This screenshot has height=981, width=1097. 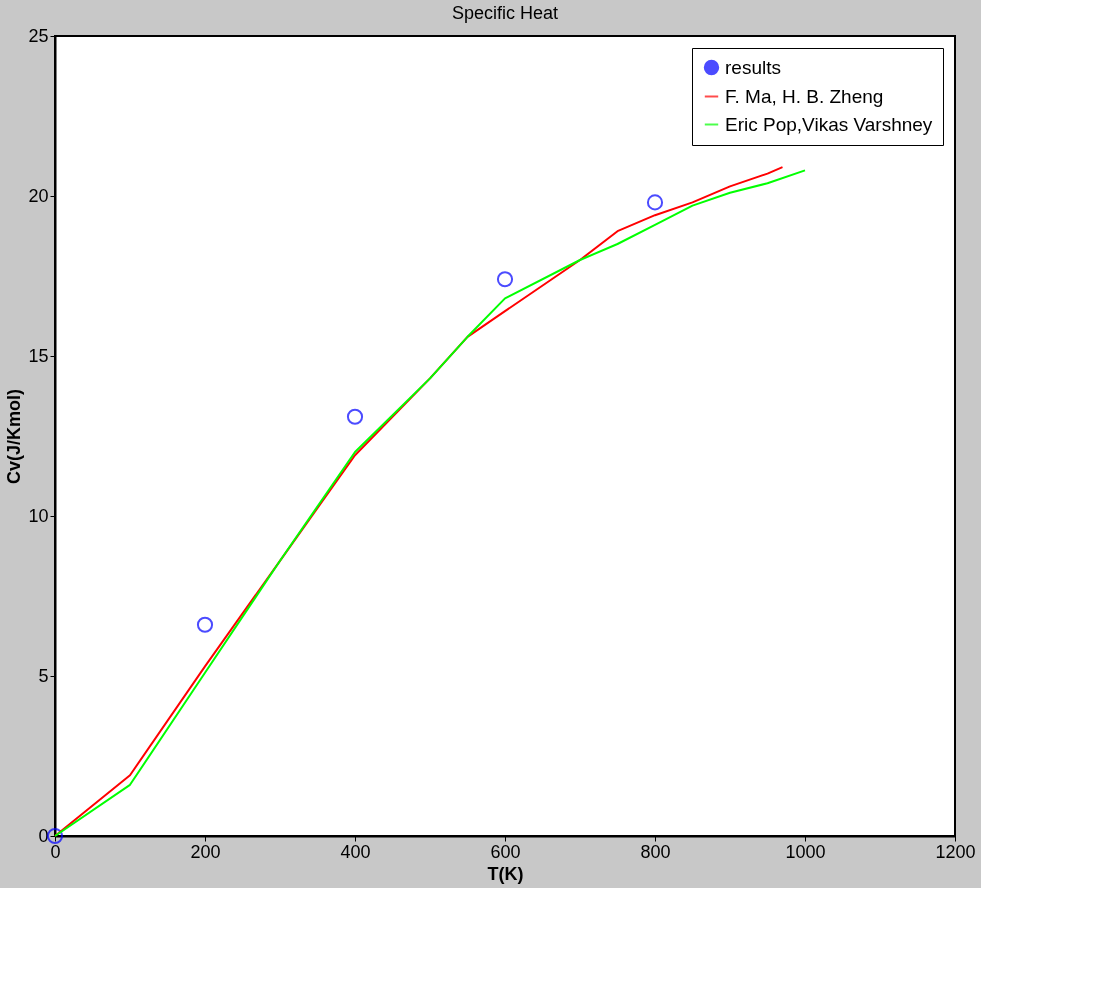 I want to click on y-tick-label: 0, so click(x=43, y=835).